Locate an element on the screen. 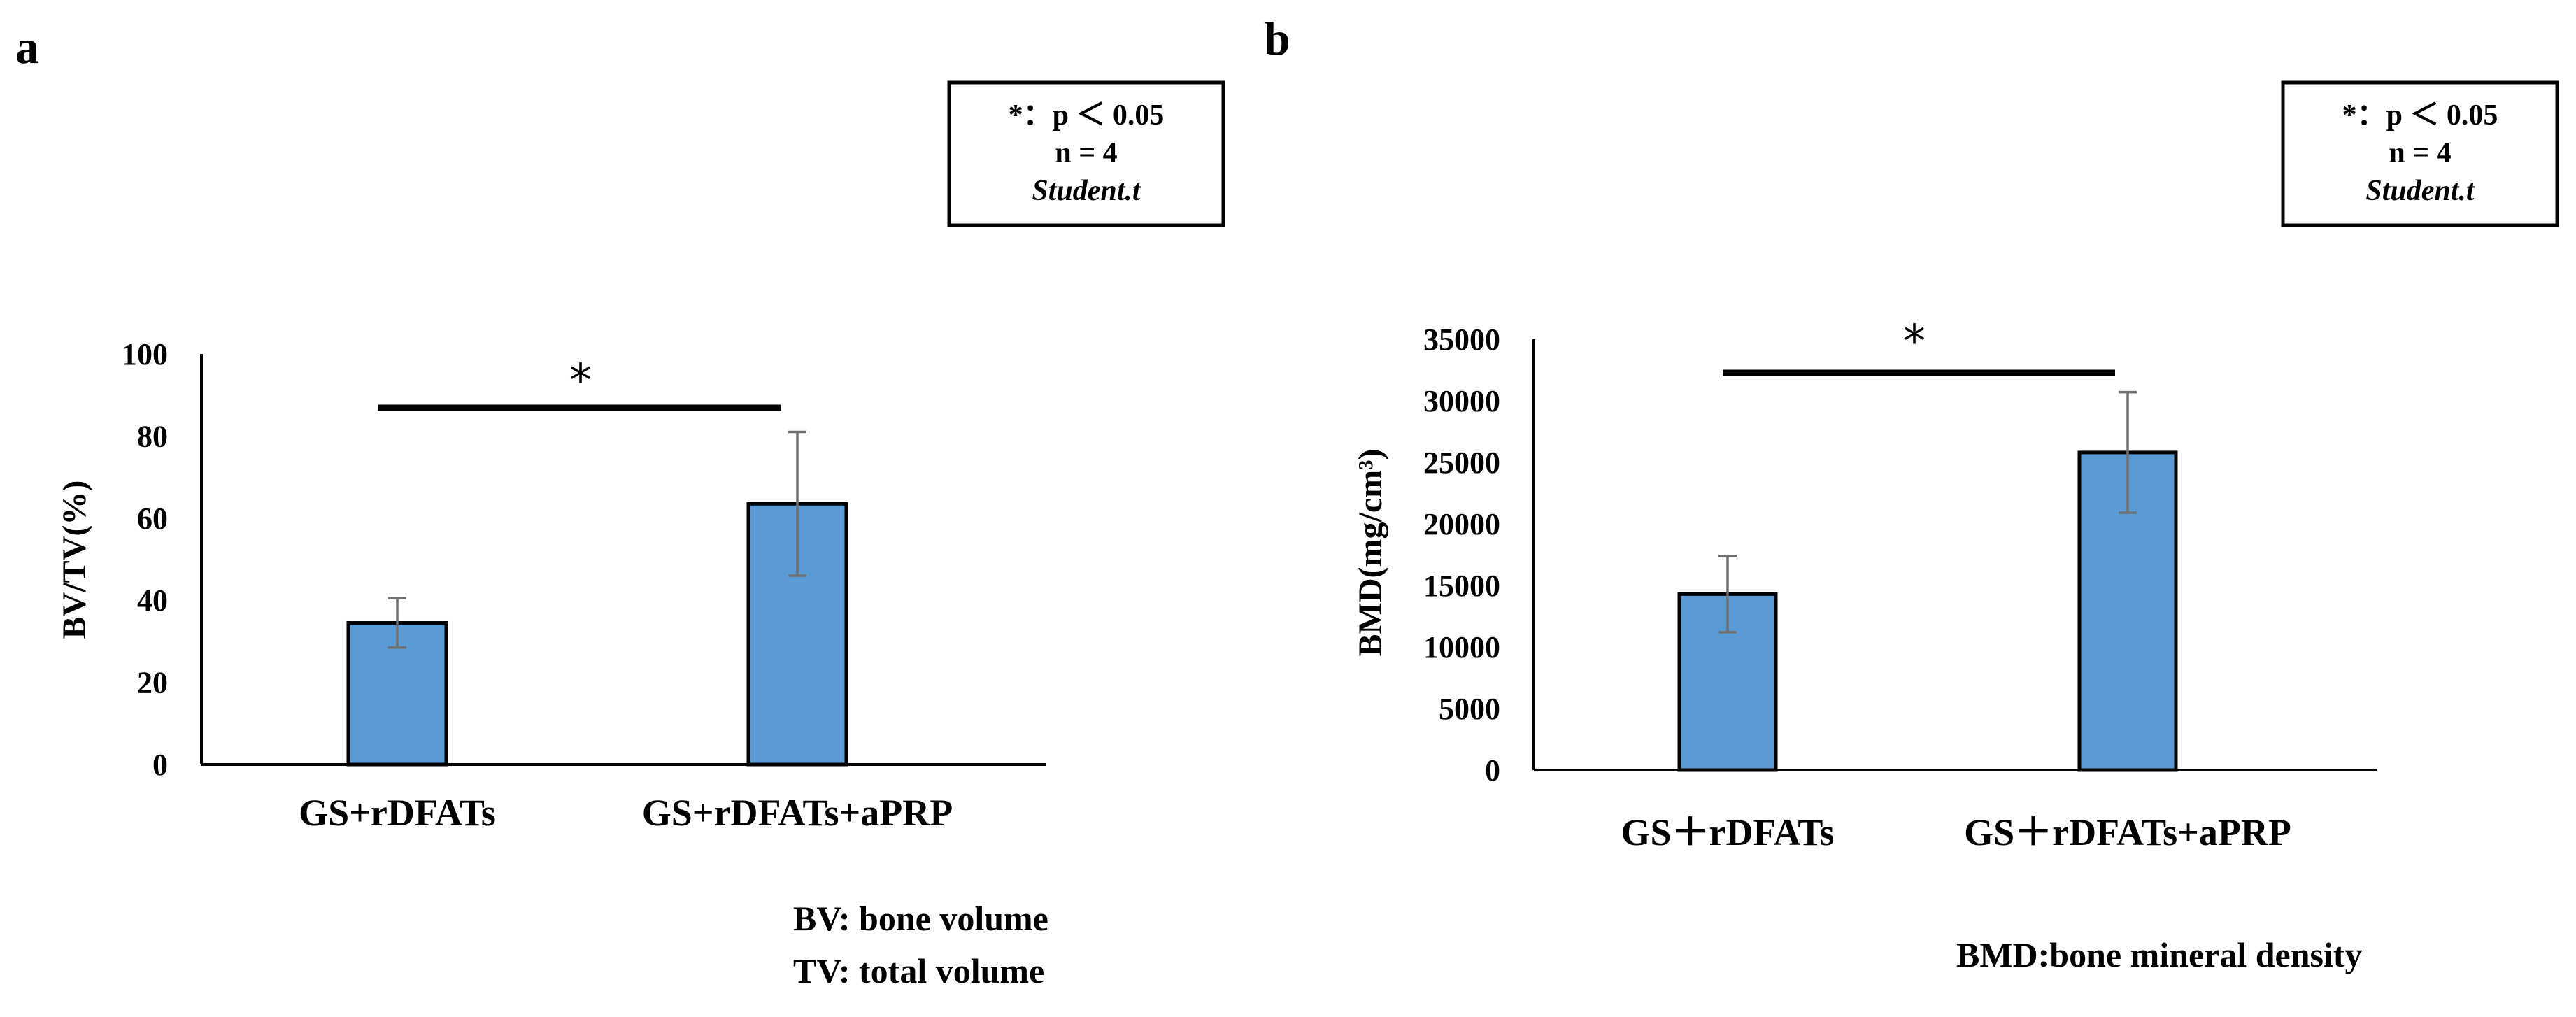 This screenshot has width=2576, height=1017. panel-a-legend-box is located at coordinates (1086, 154).